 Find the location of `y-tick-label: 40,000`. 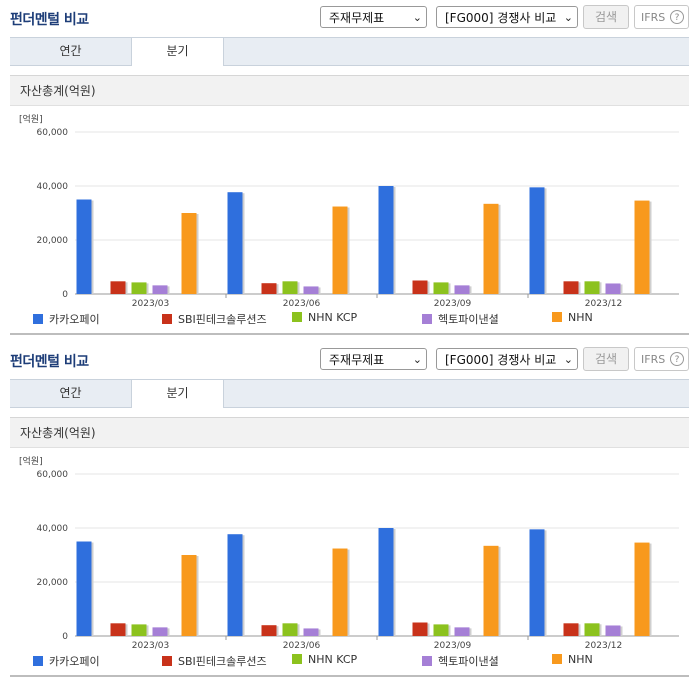

y-tick-label: 40,000 is located at coordinates (53, 529).